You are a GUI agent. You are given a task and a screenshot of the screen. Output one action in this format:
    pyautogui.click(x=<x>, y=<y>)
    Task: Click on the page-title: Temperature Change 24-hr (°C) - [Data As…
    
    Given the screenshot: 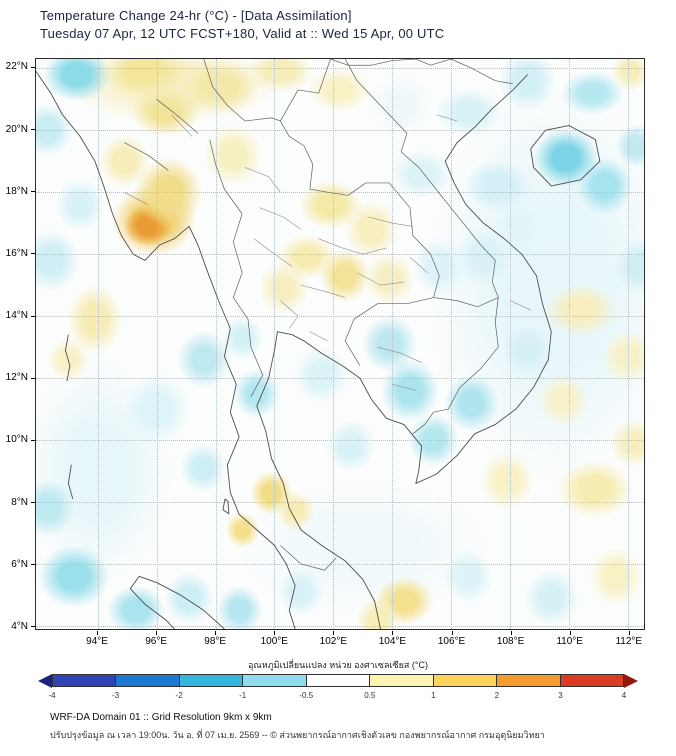 What is the action you would take?
    pyautogui.click(x=196, y=15)
    